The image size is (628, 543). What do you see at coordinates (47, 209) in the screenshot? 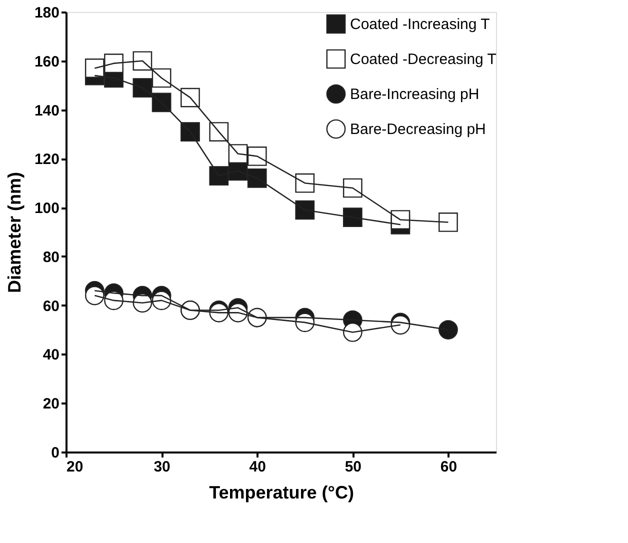
I see `y-tick-label: 100` at bounding box center [47, 209].